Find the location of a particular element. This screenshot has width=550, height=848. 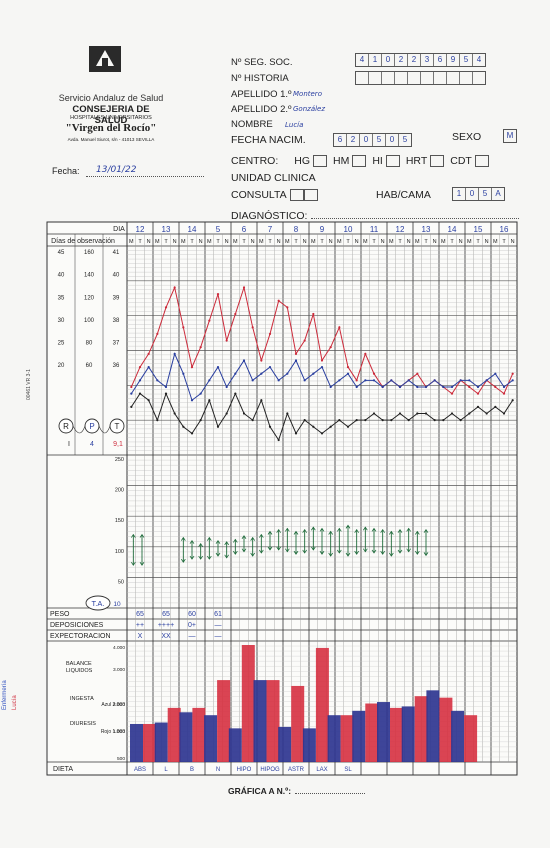

shift-label: M is located at coordinates (313, 242).